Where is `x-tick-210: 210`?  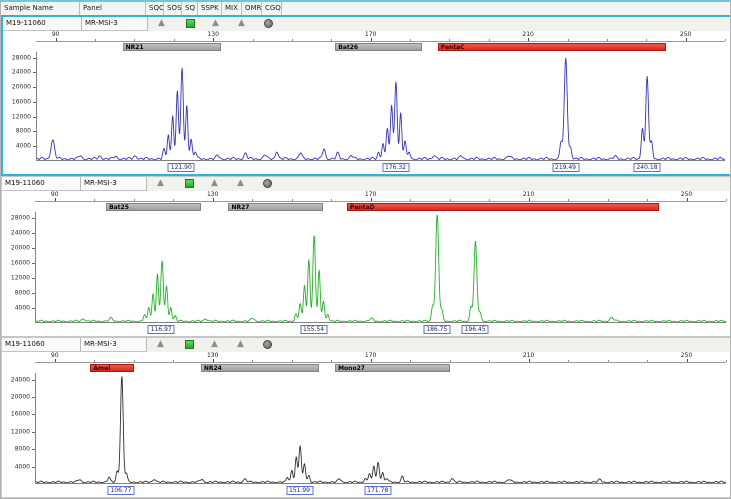
x-tick-210: 210 is located at coordinates (528, 196).